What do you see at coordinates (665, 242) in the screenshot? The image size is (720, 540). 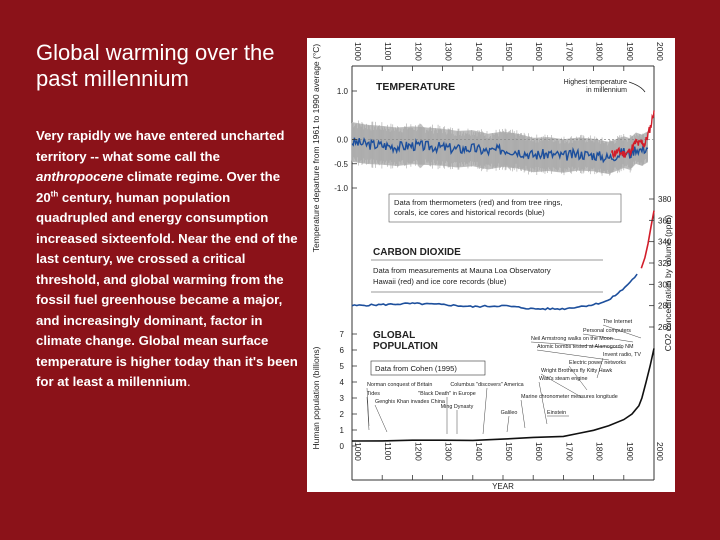 I see `co2-tick-label: 340` at bounding box center [665, 242].